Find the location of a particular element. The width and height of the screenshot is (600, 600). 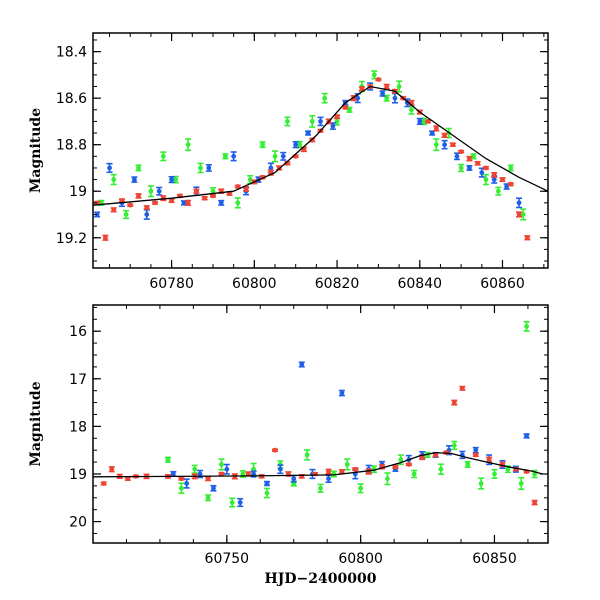

model-curve is located at coordinates (318, 464).